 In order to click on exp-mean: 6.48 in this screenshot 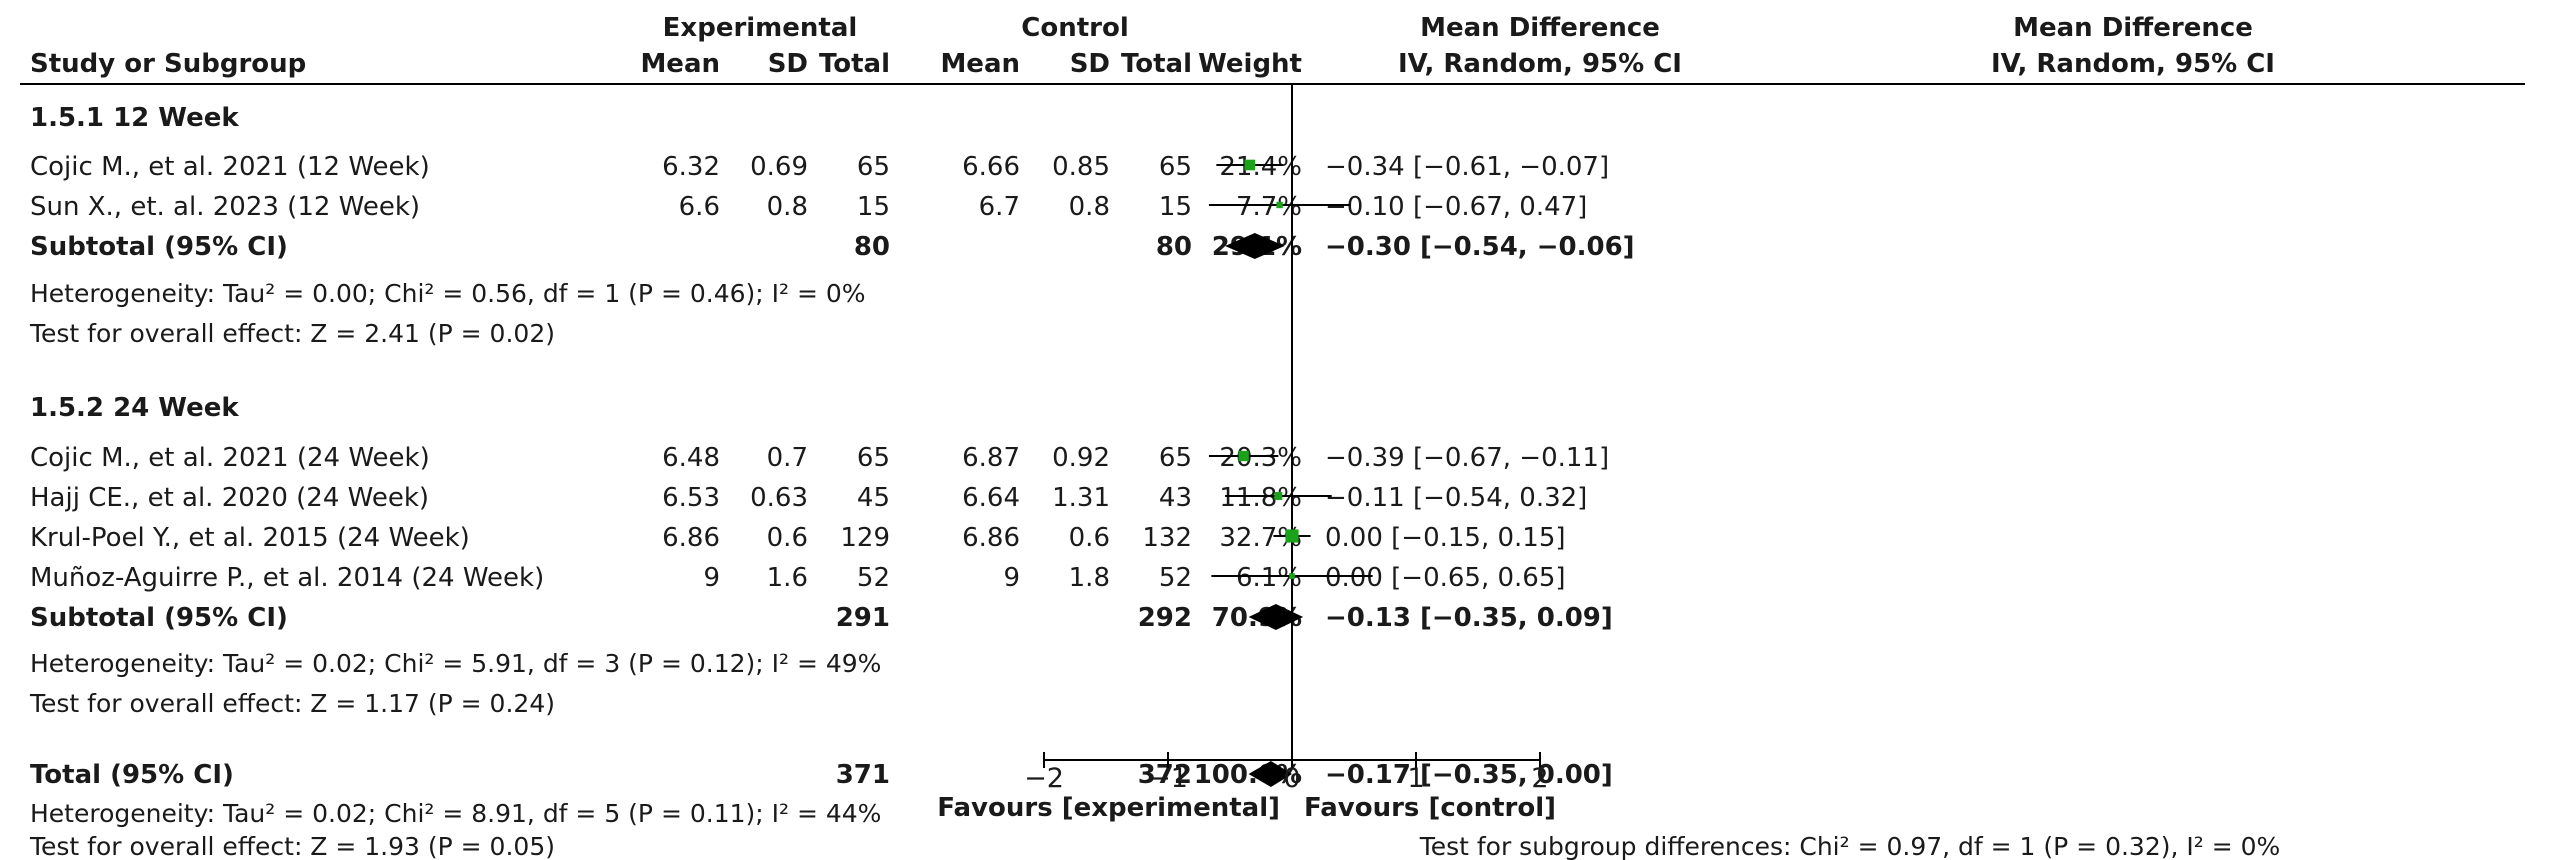, I will do `click(691, 458)`.